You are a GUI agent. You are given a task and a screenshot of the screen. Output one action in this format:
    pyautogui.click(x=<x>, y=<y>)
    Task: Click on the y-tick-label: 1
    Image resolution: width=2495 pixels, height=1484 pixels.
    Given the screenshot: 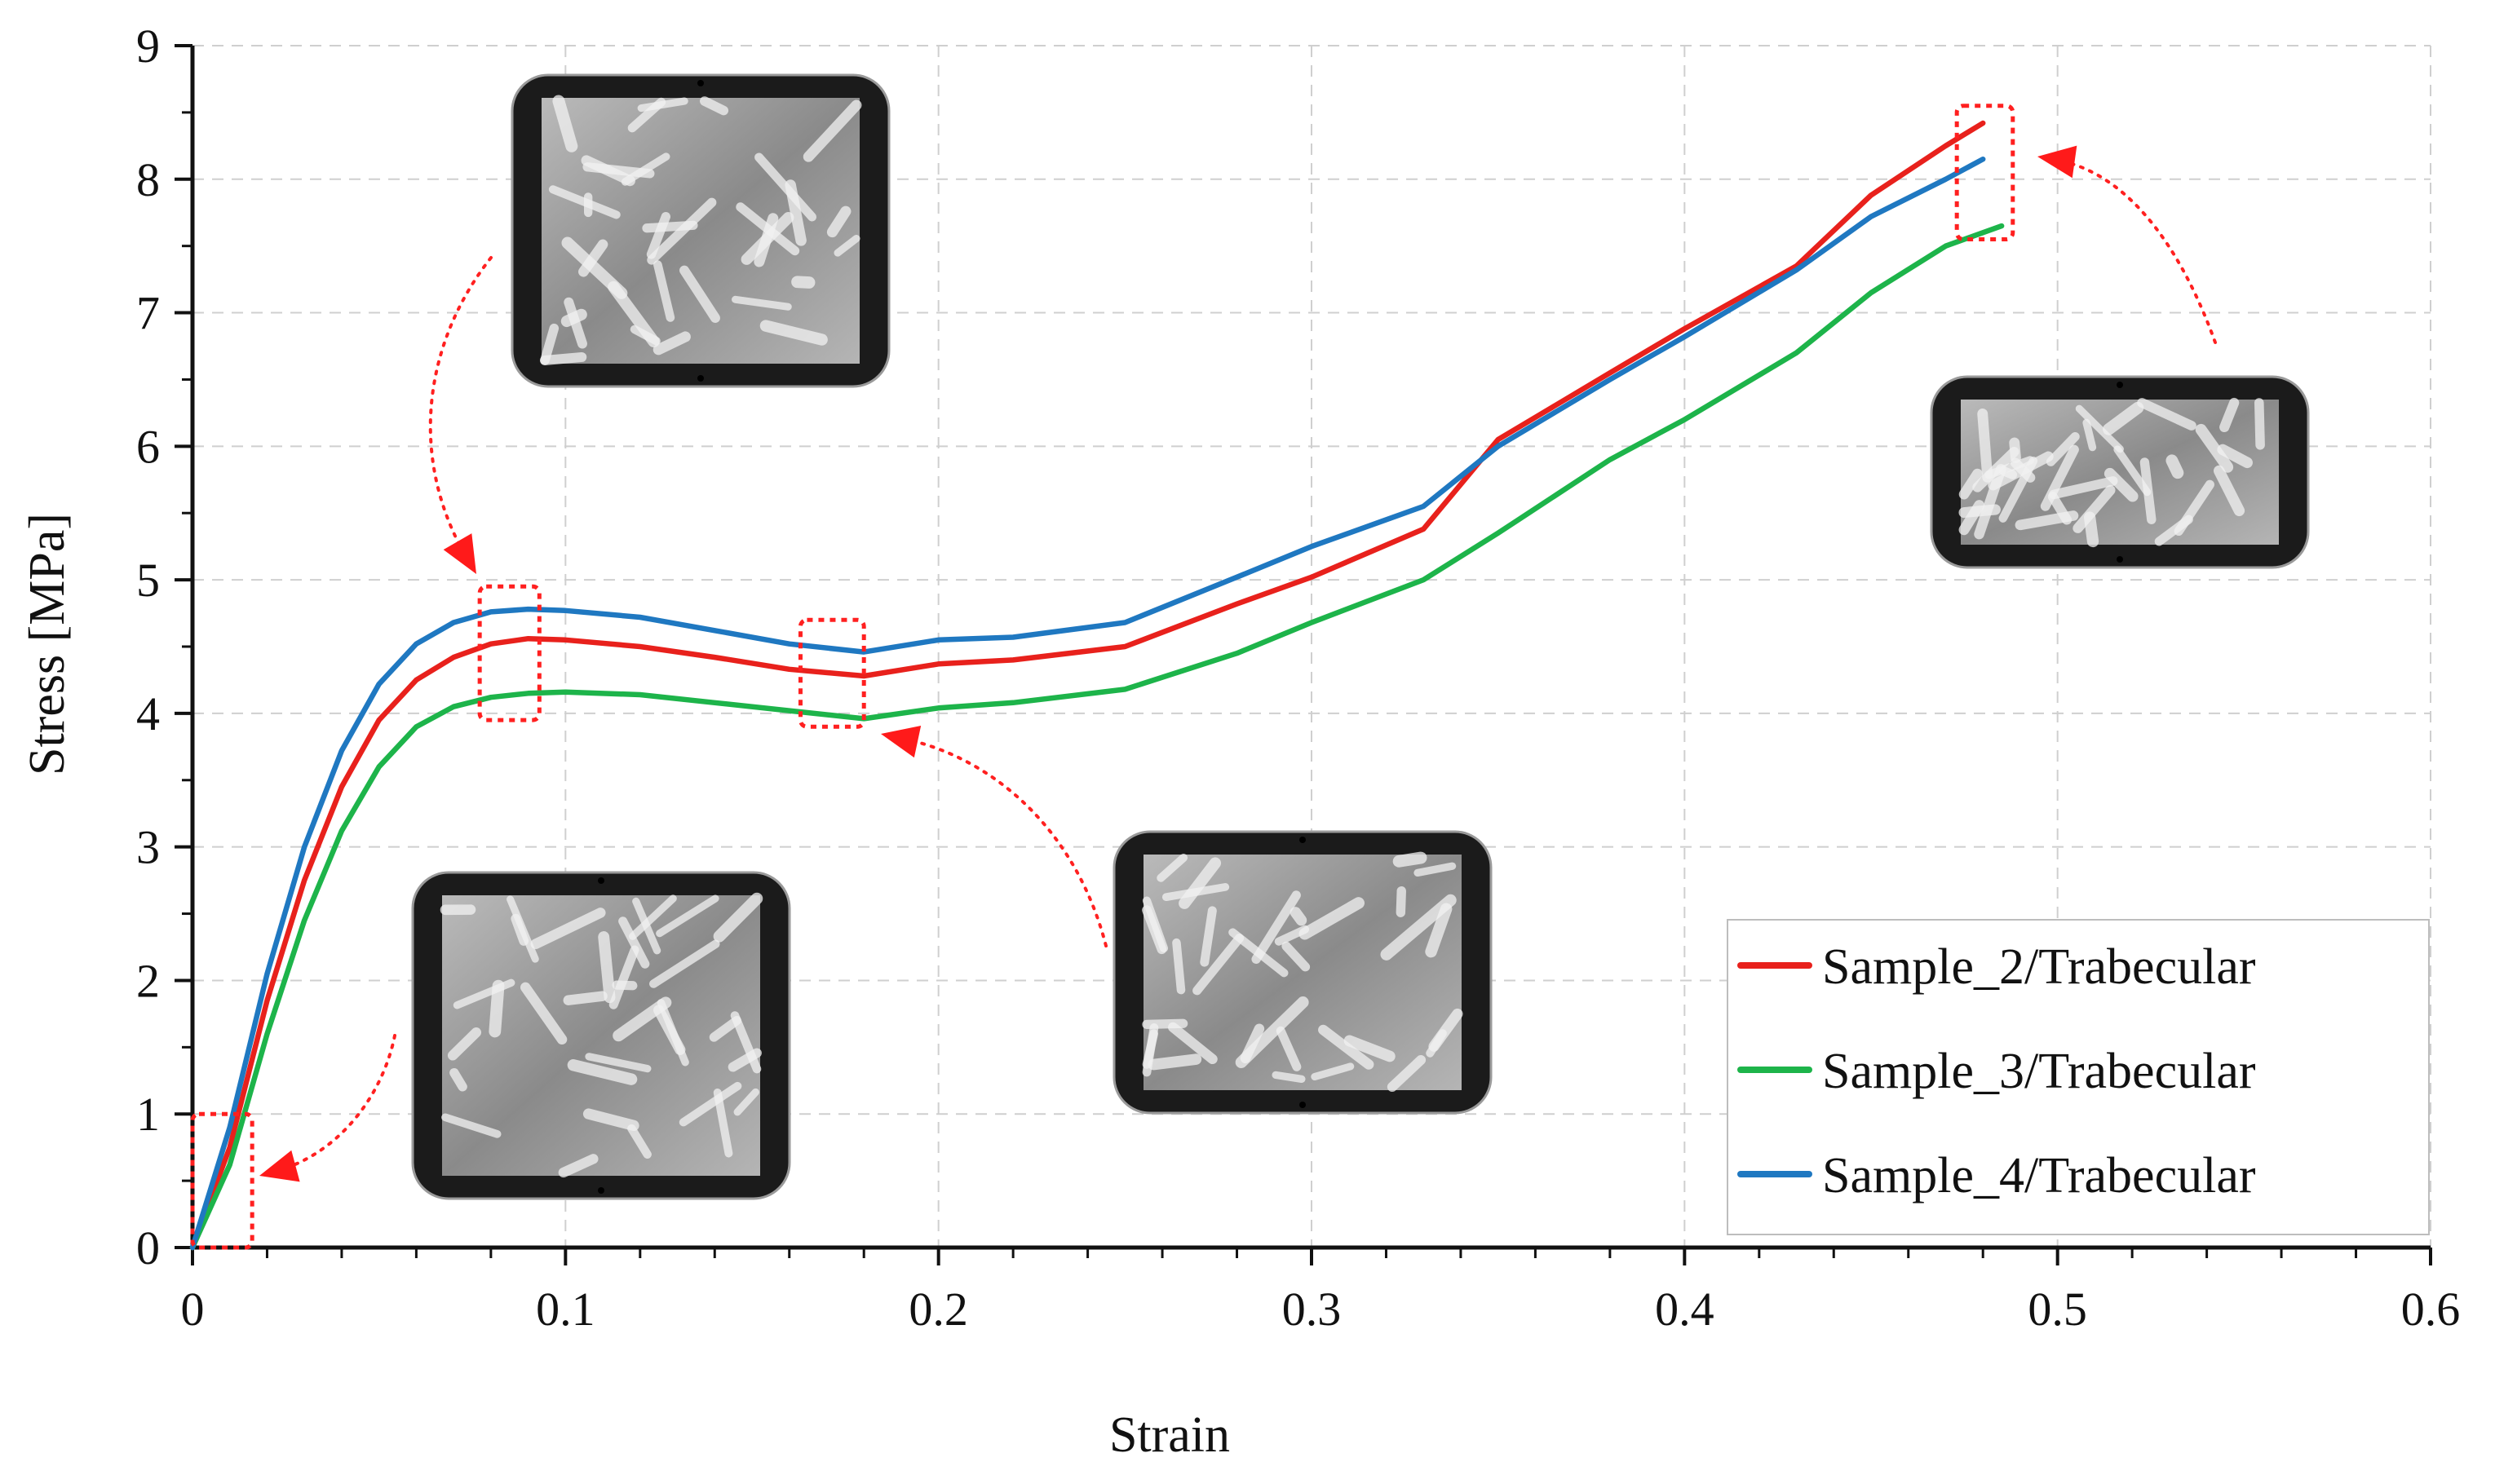 What is the action you would take?
    pyautogui.click(x=148, y=1114)
    